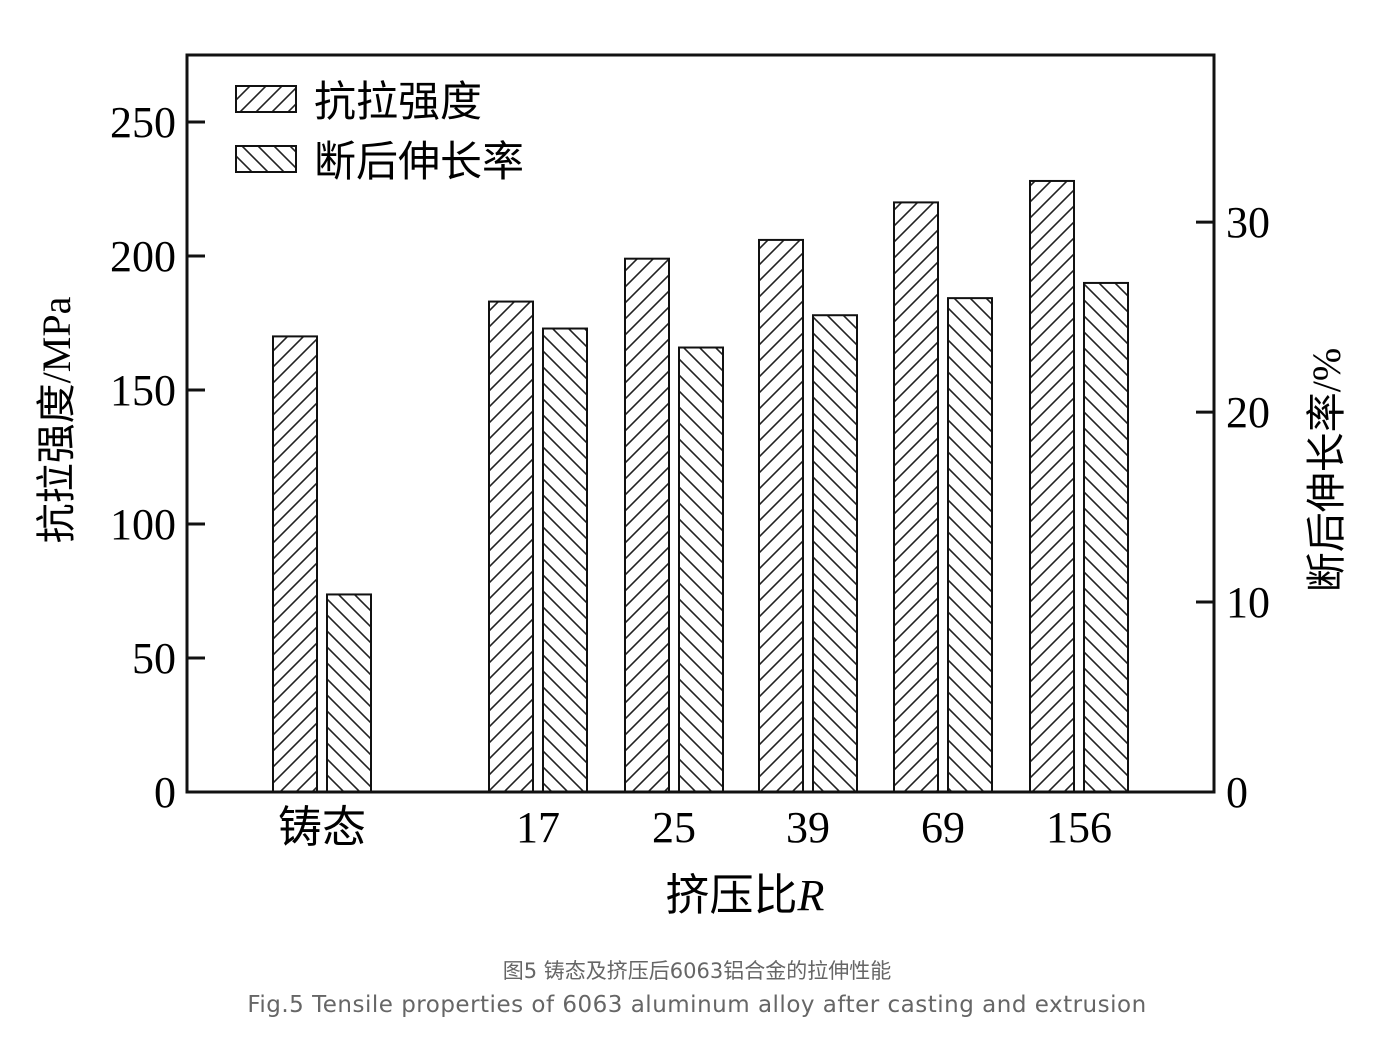  I want to click on figure-caption-zh: 图5 铸态及挤压后6063铝合金的拉伸性能, so click(697, 971).